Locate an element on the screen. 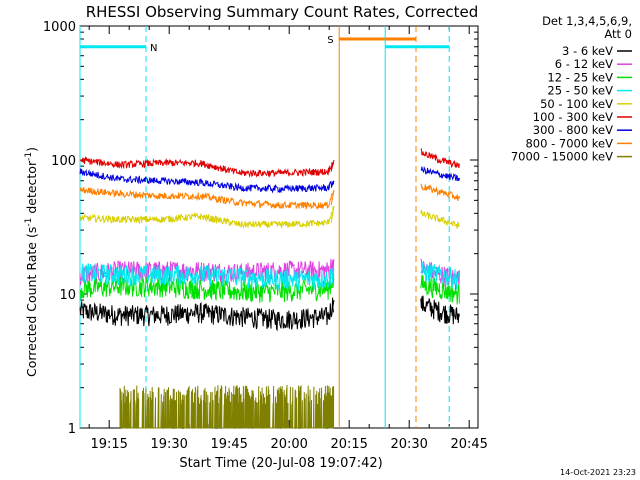 The image size is (640, 480). marker-label: N is located at coordinates (153, 48).